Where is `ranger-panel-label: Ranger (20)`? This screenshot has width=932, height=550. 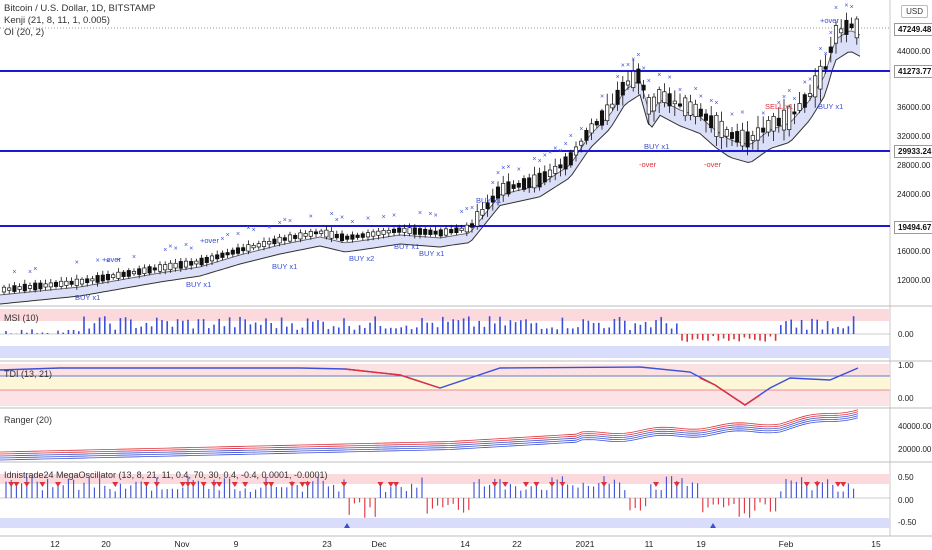
ranger-panel-label: Ranger (20) is located at coordinates (28, 420).